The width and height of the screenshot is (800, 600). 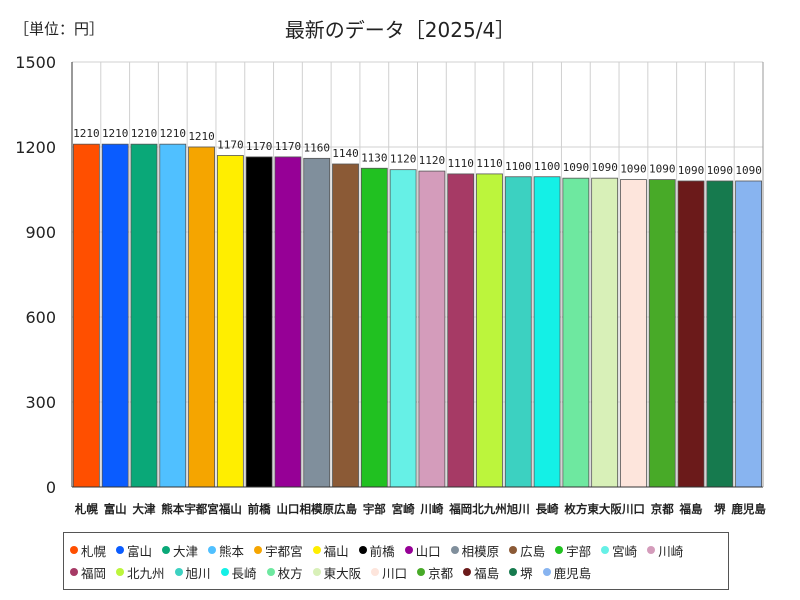 What do you see at coordinates (140, 551) in the screenshot?
I see `legend-label: 富山` at bounding box center [140, 551].